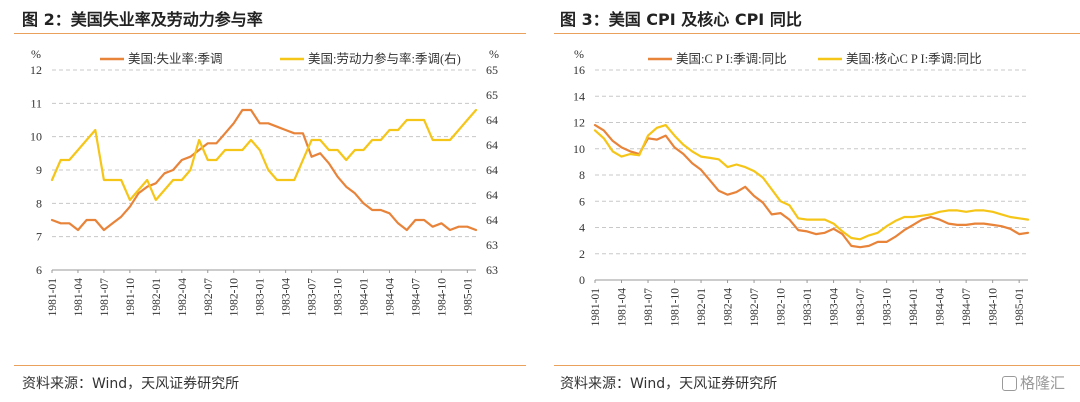  What do you see at coordinates (579, 70) in the screenshot?
I see `y-tick-label: 16` at bounding box center [579, 70].